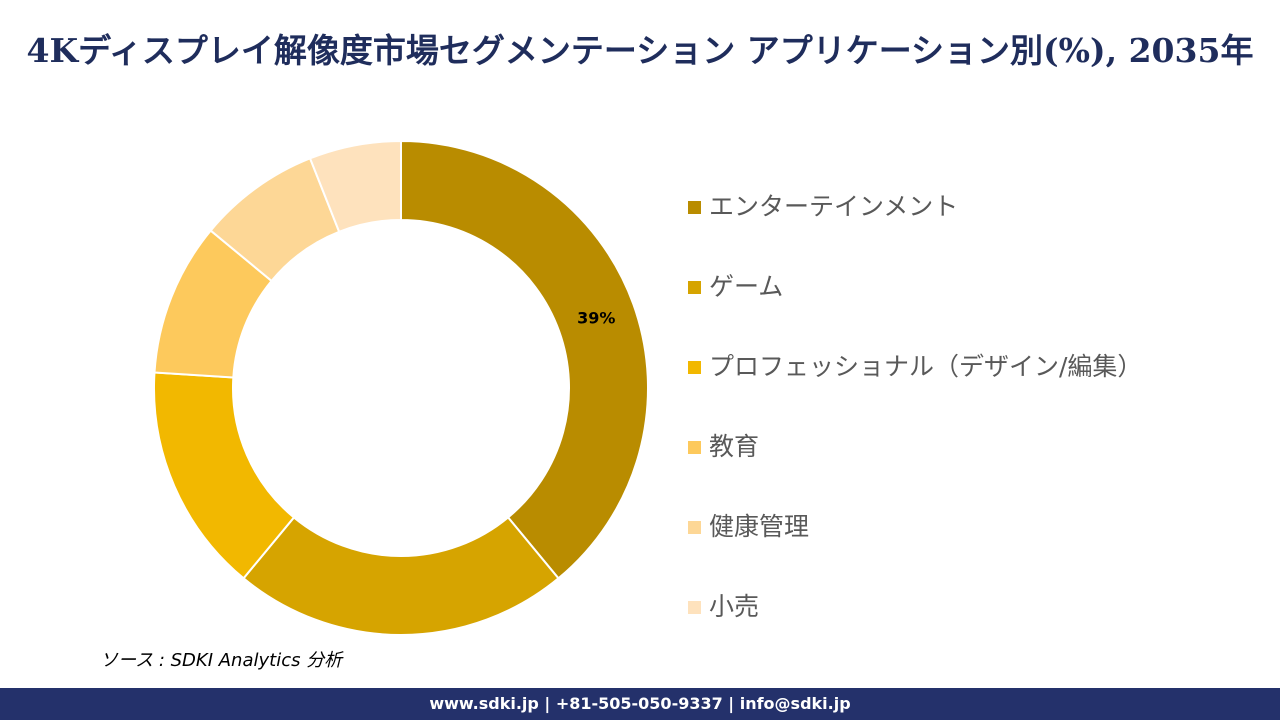 The image size is (1280, 720). I want to click on legend-item: エンターテインメント, so click(915, 205).